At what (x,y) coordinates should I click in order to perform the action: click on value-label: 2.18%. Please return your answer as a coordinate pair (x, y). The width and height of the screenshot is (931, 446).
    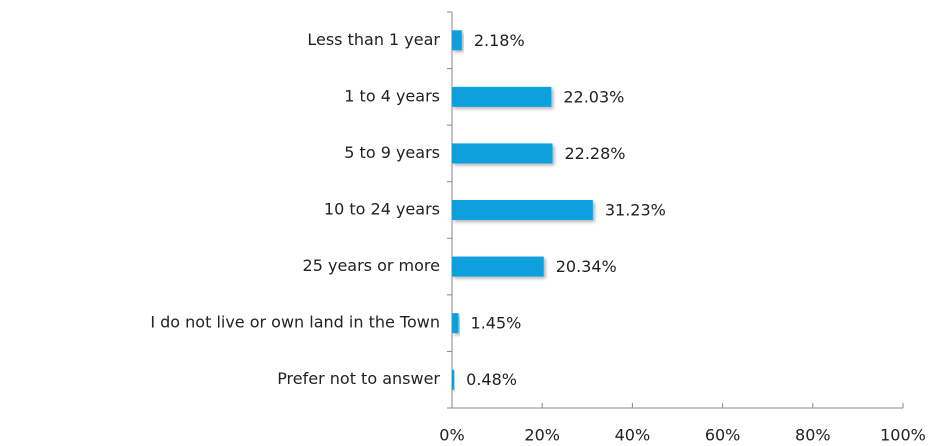
    Looking at the image, I should click on (499, 40).